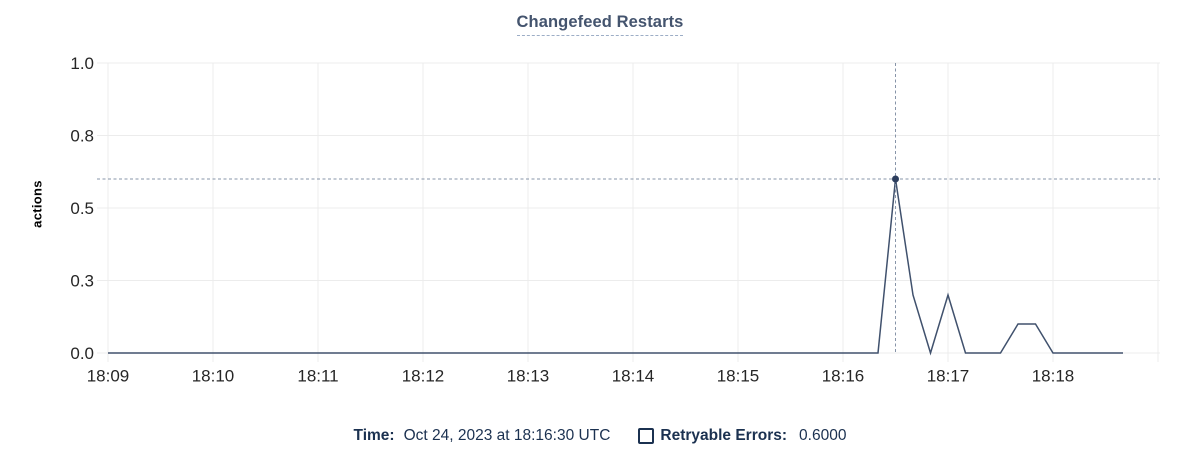 This screenshot has height=469, width=1200. I want to click on chart-title-row: Changefeed Restarts, so click(600, 24).